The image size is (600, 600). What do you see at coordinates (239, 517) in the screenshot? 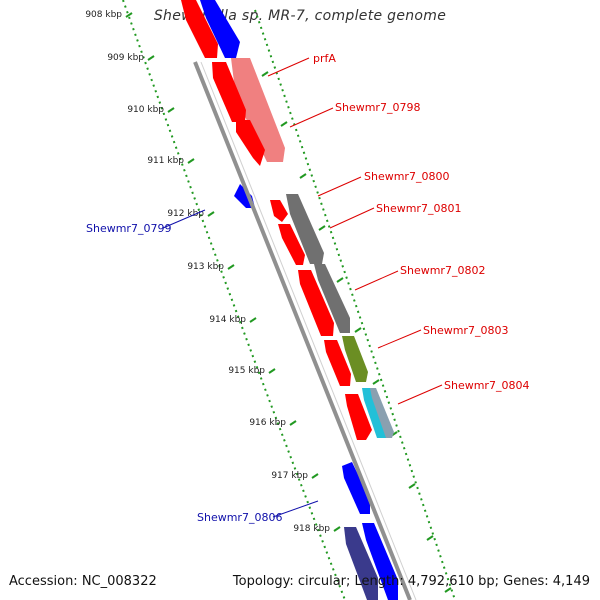
I see `label-0806: Shewmr7_0806` at bounding box center [239, 517].